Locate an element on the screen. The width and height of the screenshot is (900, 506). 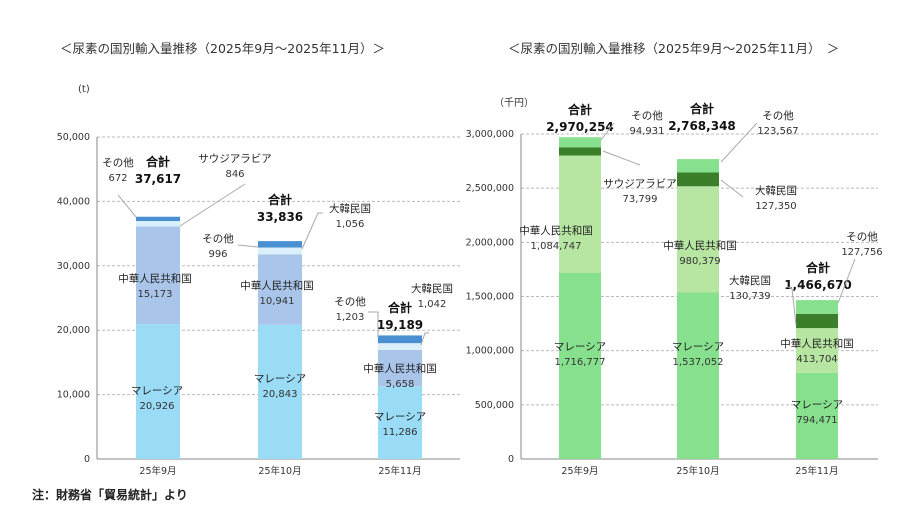
y-tick-label: 20,000 is located at coordinates (73, 330).